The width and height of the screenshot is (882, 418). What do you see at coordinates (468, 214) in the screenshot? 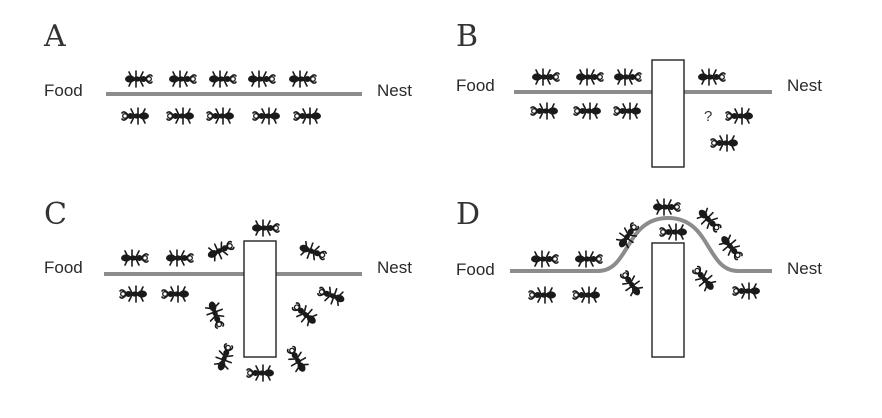
I see `panel-d-letter: D` at bounding box center [468, 214].